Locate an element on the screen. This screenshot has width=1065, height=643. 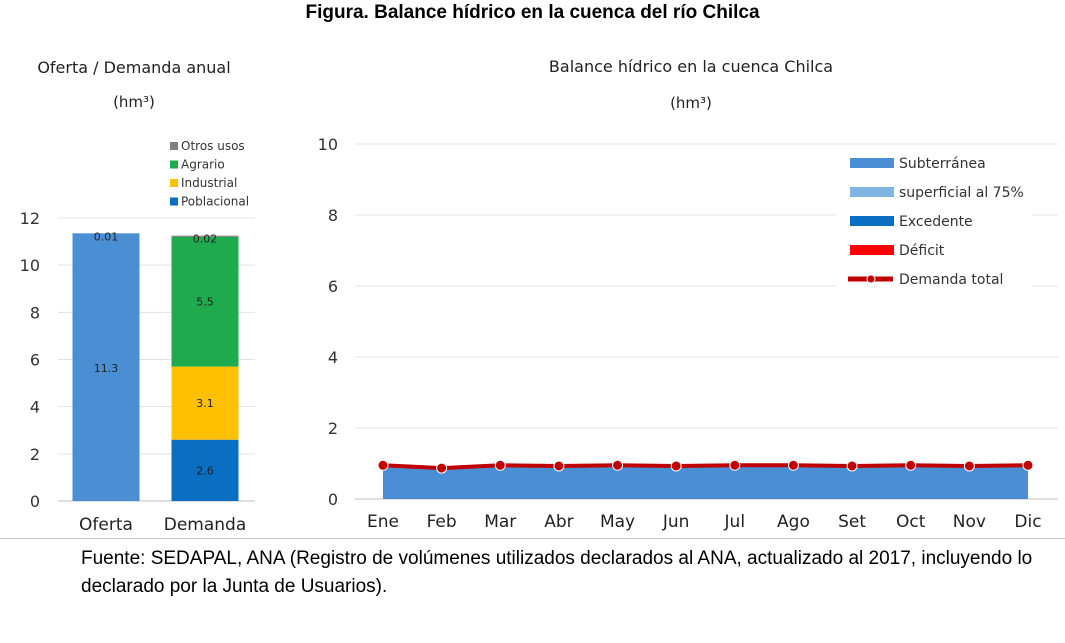
right-y-tick-label: 10 is located at coordinates (328, 144).